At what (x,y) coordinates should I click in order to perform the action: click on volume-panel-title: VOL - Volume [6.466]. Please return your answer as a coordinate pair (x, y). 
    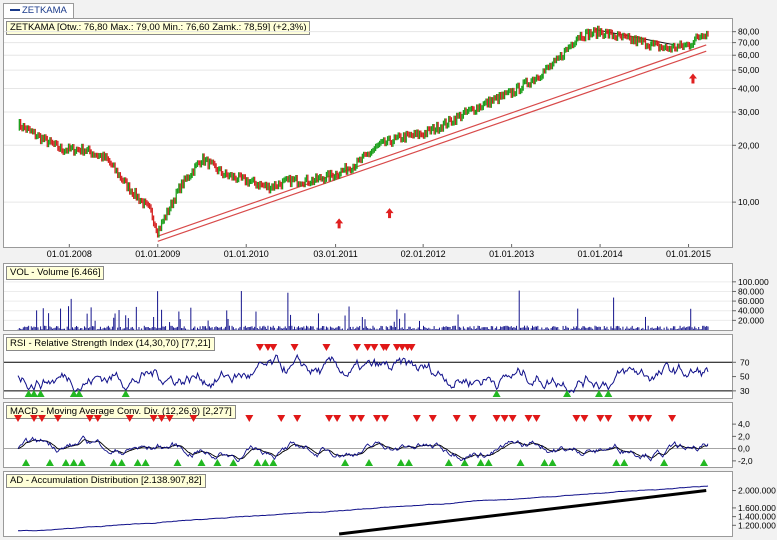
    Looking at the image, I should click on (55, 273).